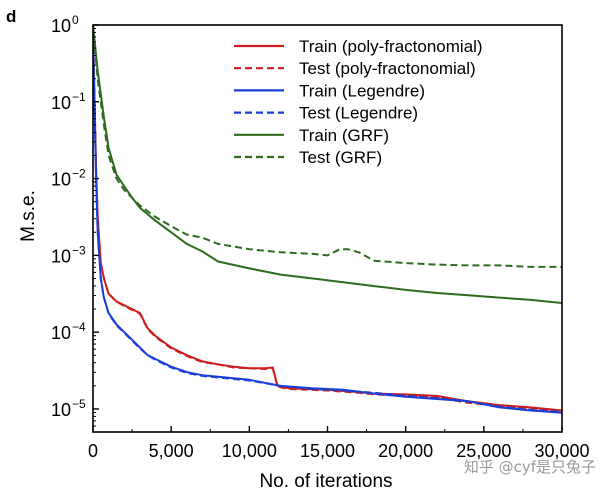 The height and width of the screenshot is (494, 600). What do you see at coordinates (325, 481) in the screenshot?
I see `x-axis-label: No. of iterations` at bounding box center [325, 481].